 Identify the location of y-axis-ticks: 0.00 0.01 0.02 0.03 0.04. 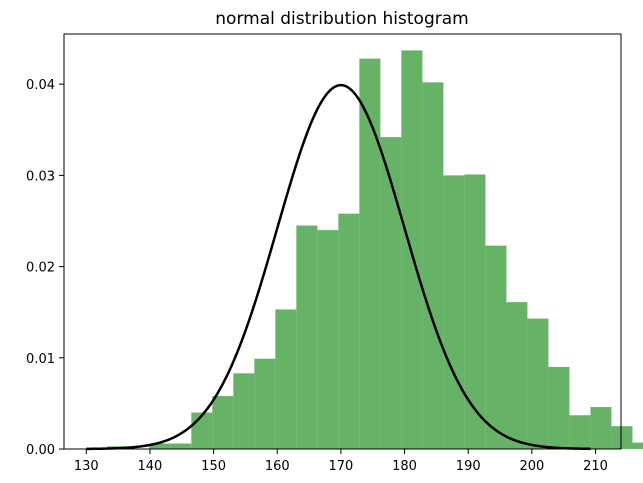
(45, 268).